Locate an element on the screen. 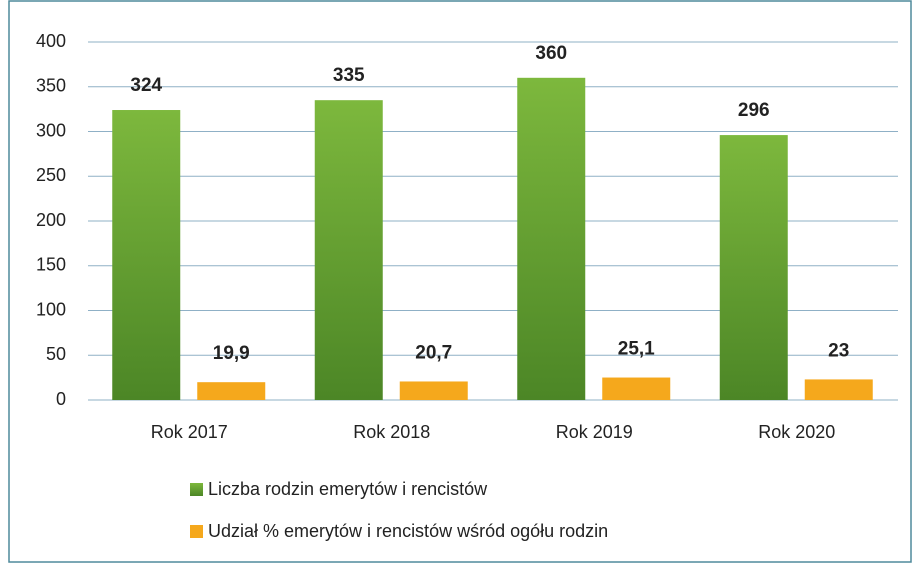 This screenshot has height=563, width=912. y-tick-label: 0 is located at coordinates (61, 399).